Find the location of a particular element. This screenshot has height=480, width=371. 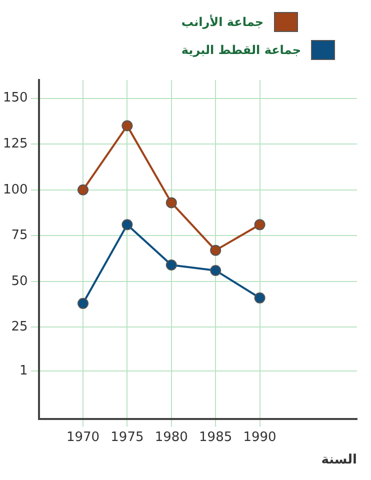

legend-label: جماعة الأرانب is located at coordinates (222, 22).